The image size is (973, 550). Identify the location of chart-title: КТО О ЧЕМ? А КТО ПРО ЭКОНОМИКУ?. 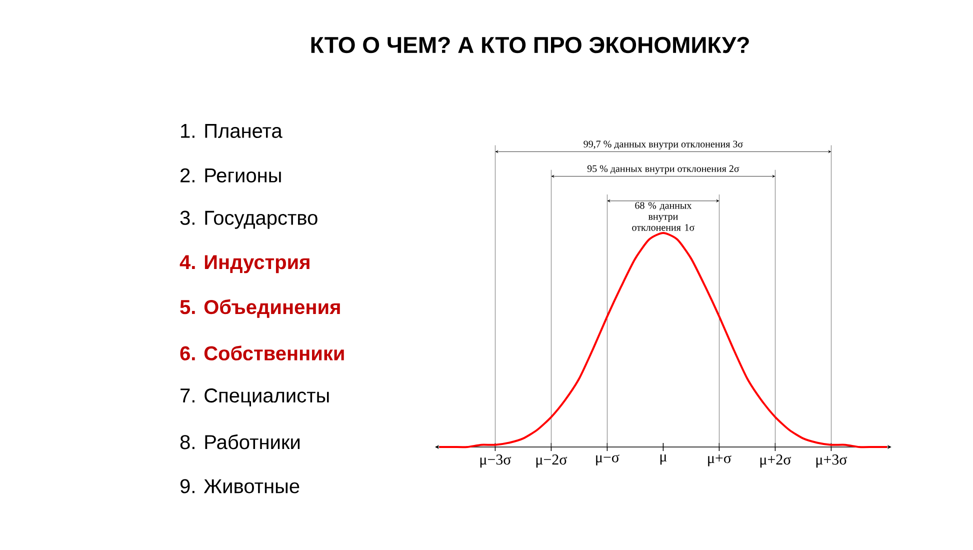
(530, 45).